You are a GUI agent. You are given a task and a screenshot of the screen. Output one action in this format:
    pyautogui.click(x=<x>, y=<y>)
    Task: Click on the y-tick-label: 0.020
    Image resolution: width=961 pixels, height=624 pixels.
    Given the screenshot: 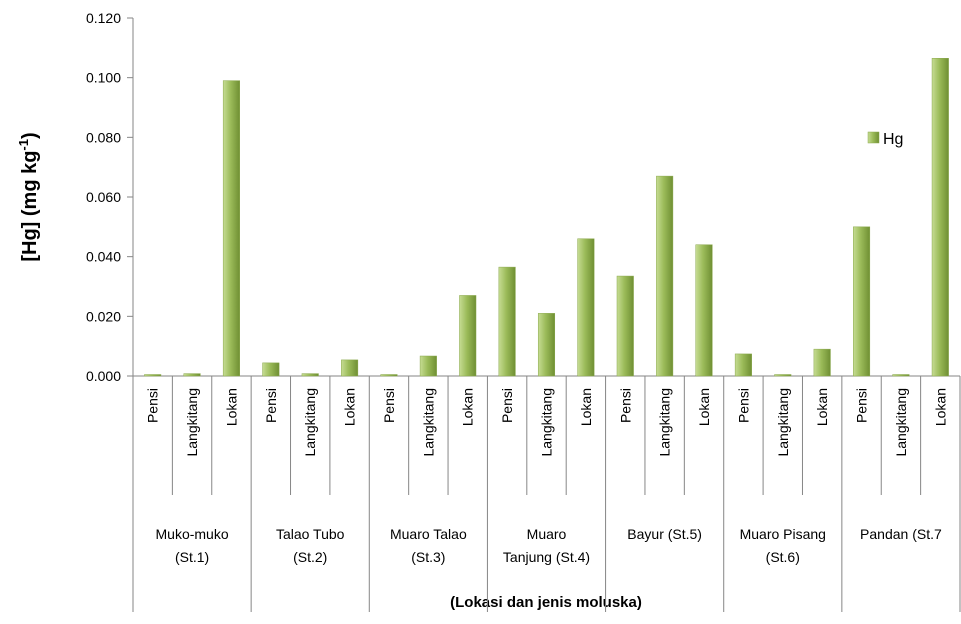 What is the action you would take?
    pyautogui.click(x=103, y=316)
    